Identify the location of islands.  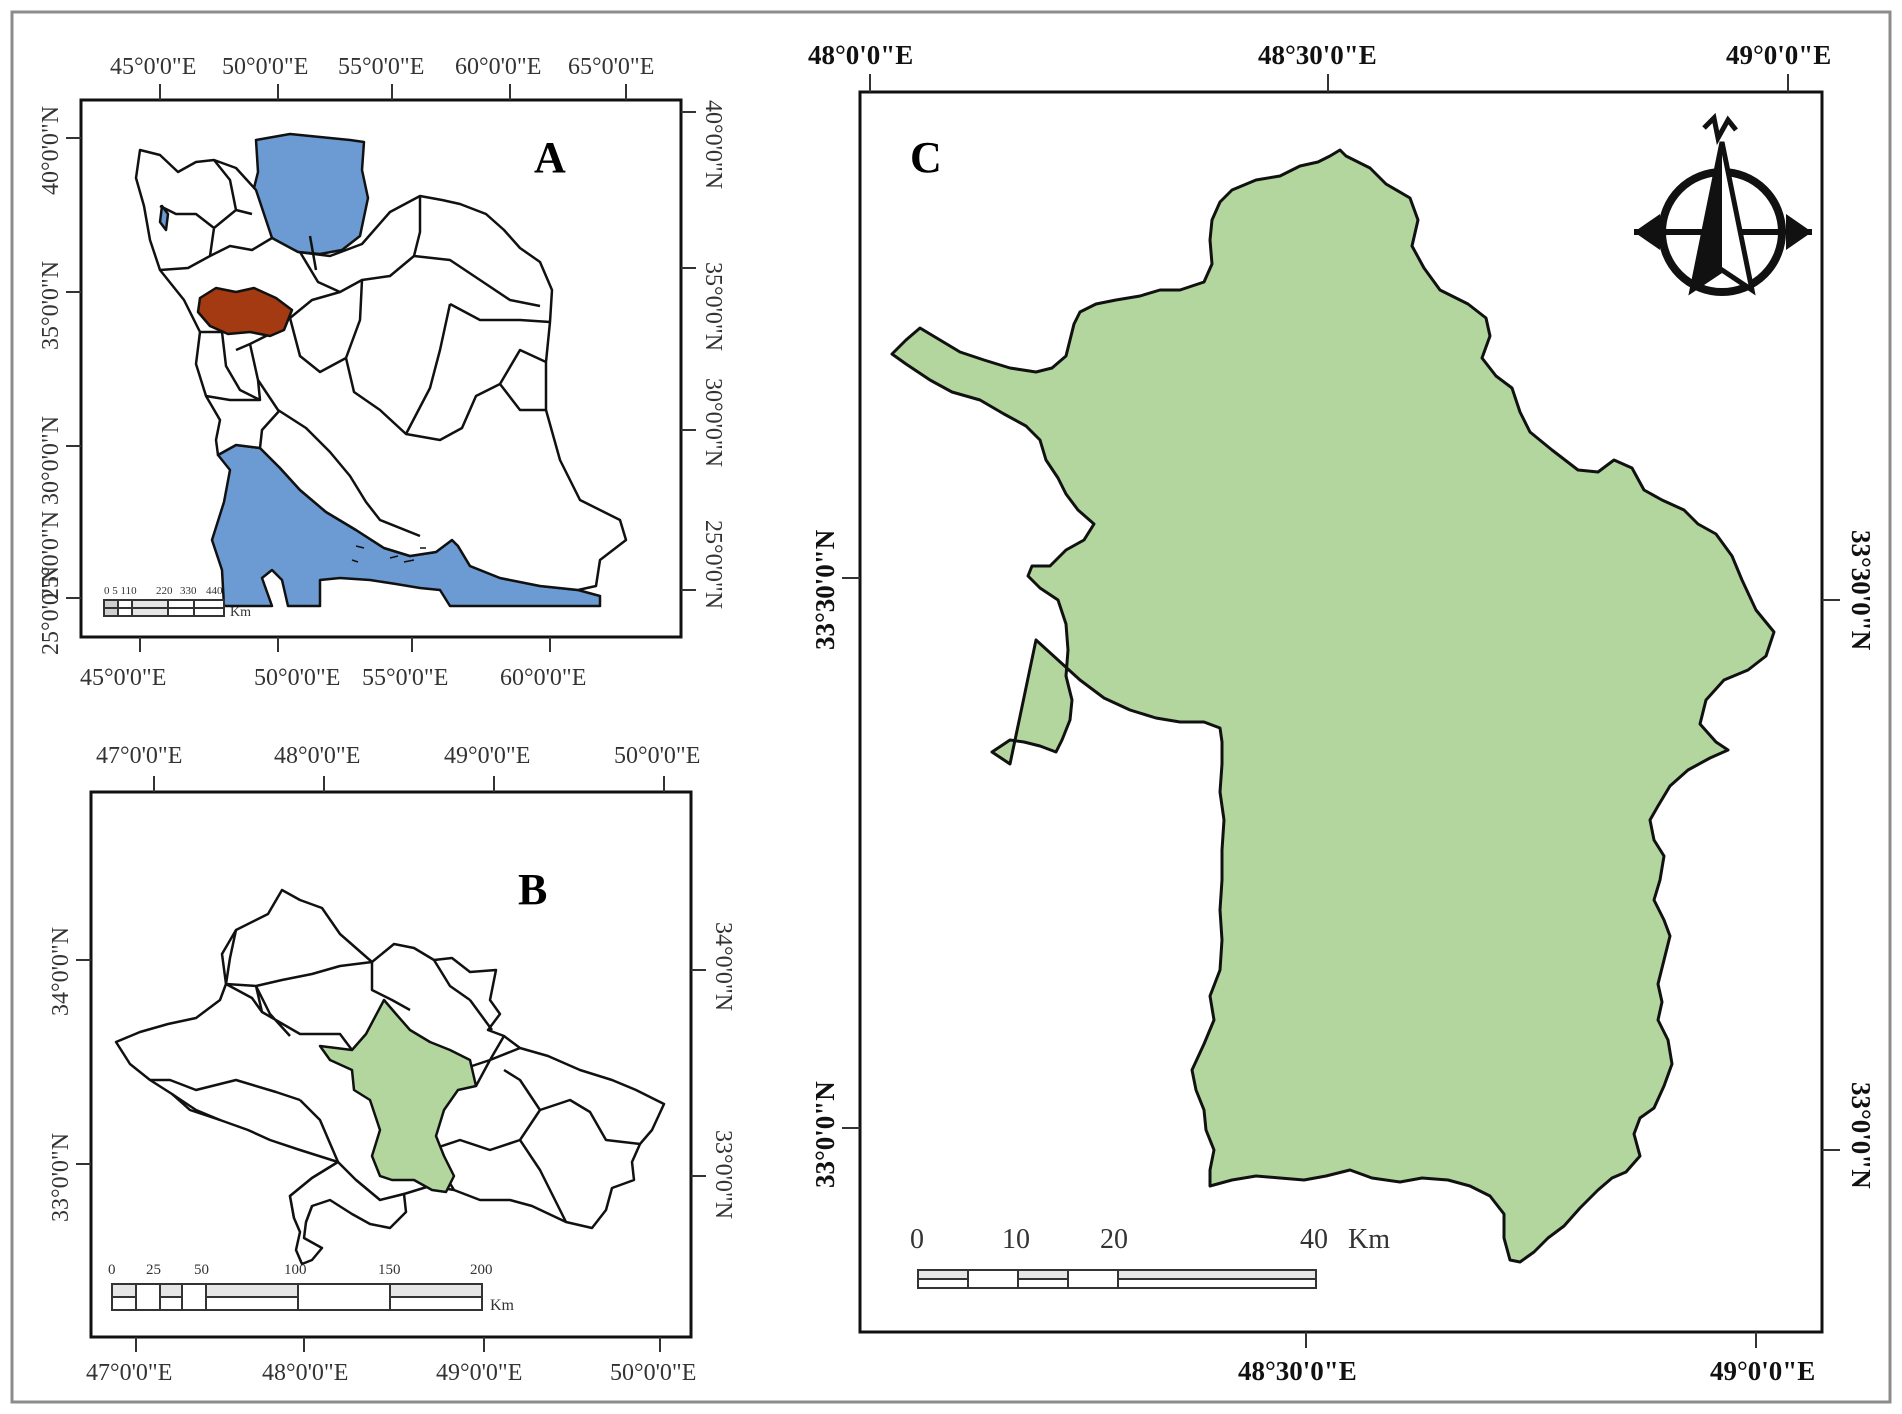
(388, 554).